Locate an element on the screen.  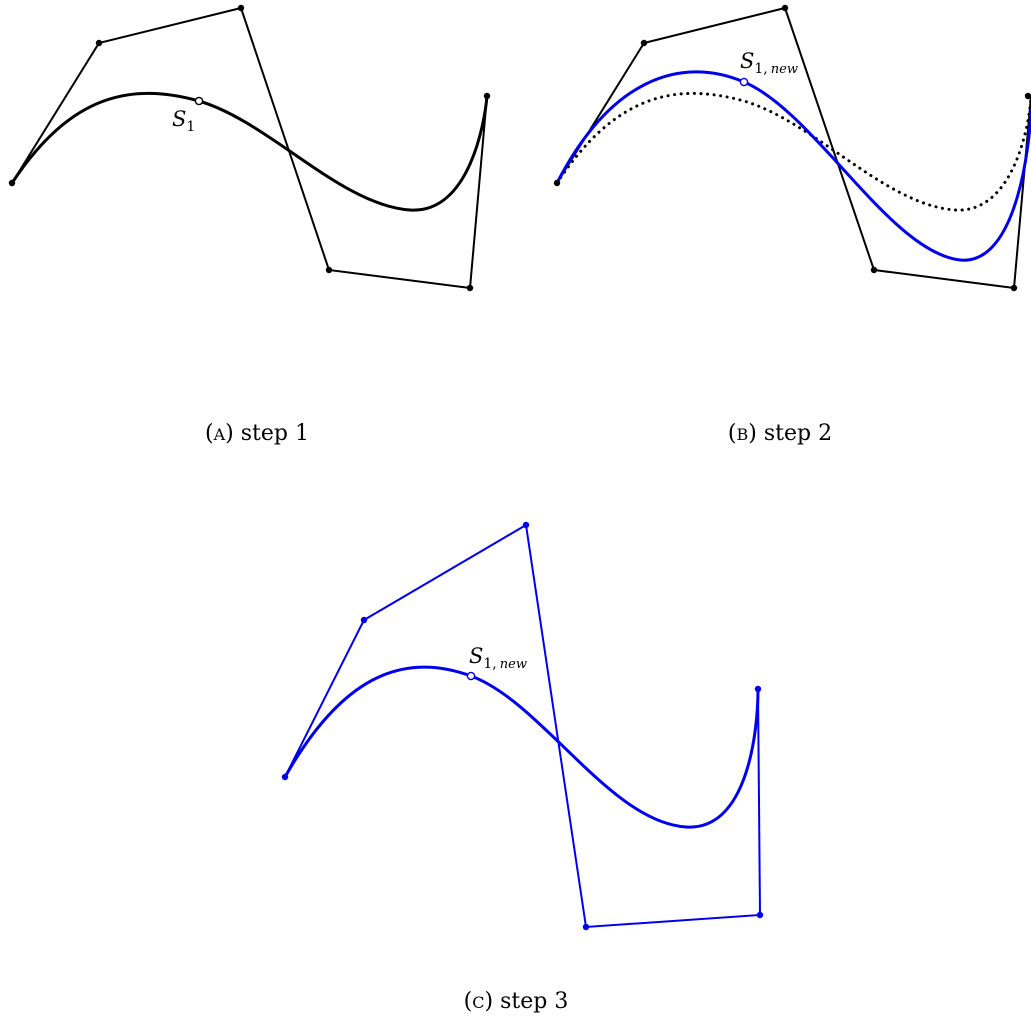
modified-curve-b is located at coordinates (793, 166).